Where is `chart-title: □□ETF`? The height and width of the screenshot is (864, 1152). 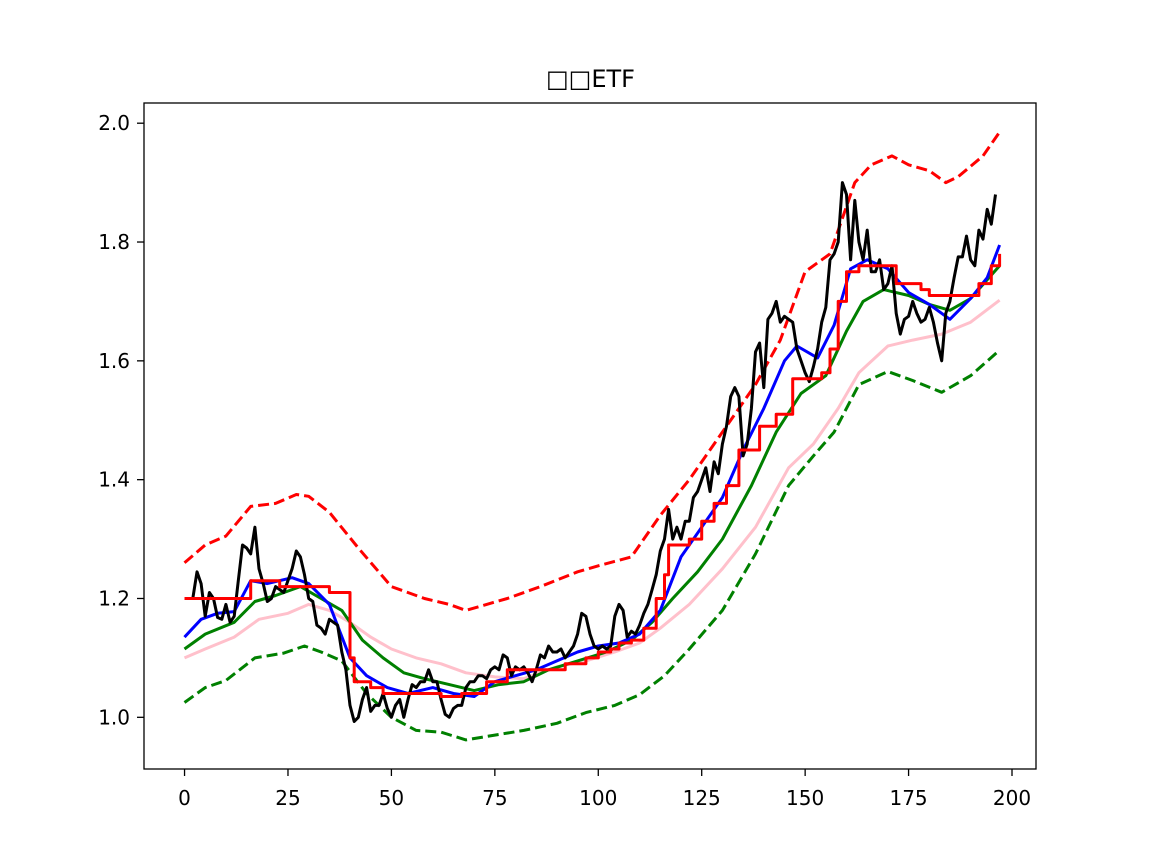 chart-title: □□ETF is located at coordinates (590, 79).